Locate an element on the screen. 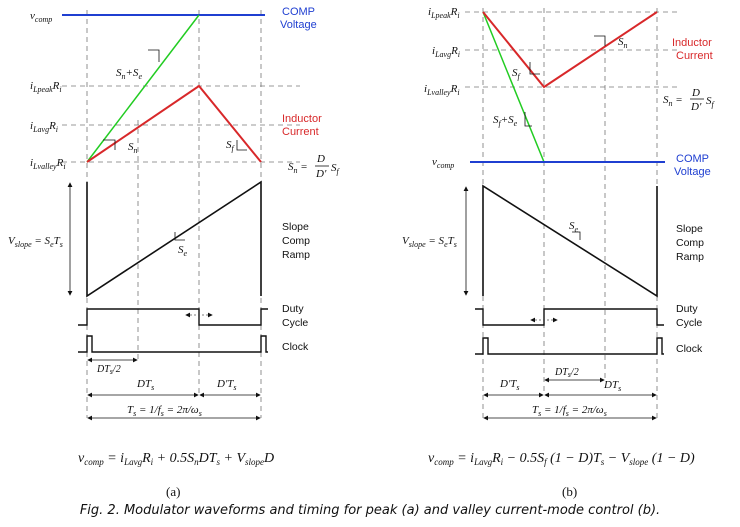 The height and width of the screenshot is (527, 740). sf-label-a: Sf is located at coordinates (231, 146).